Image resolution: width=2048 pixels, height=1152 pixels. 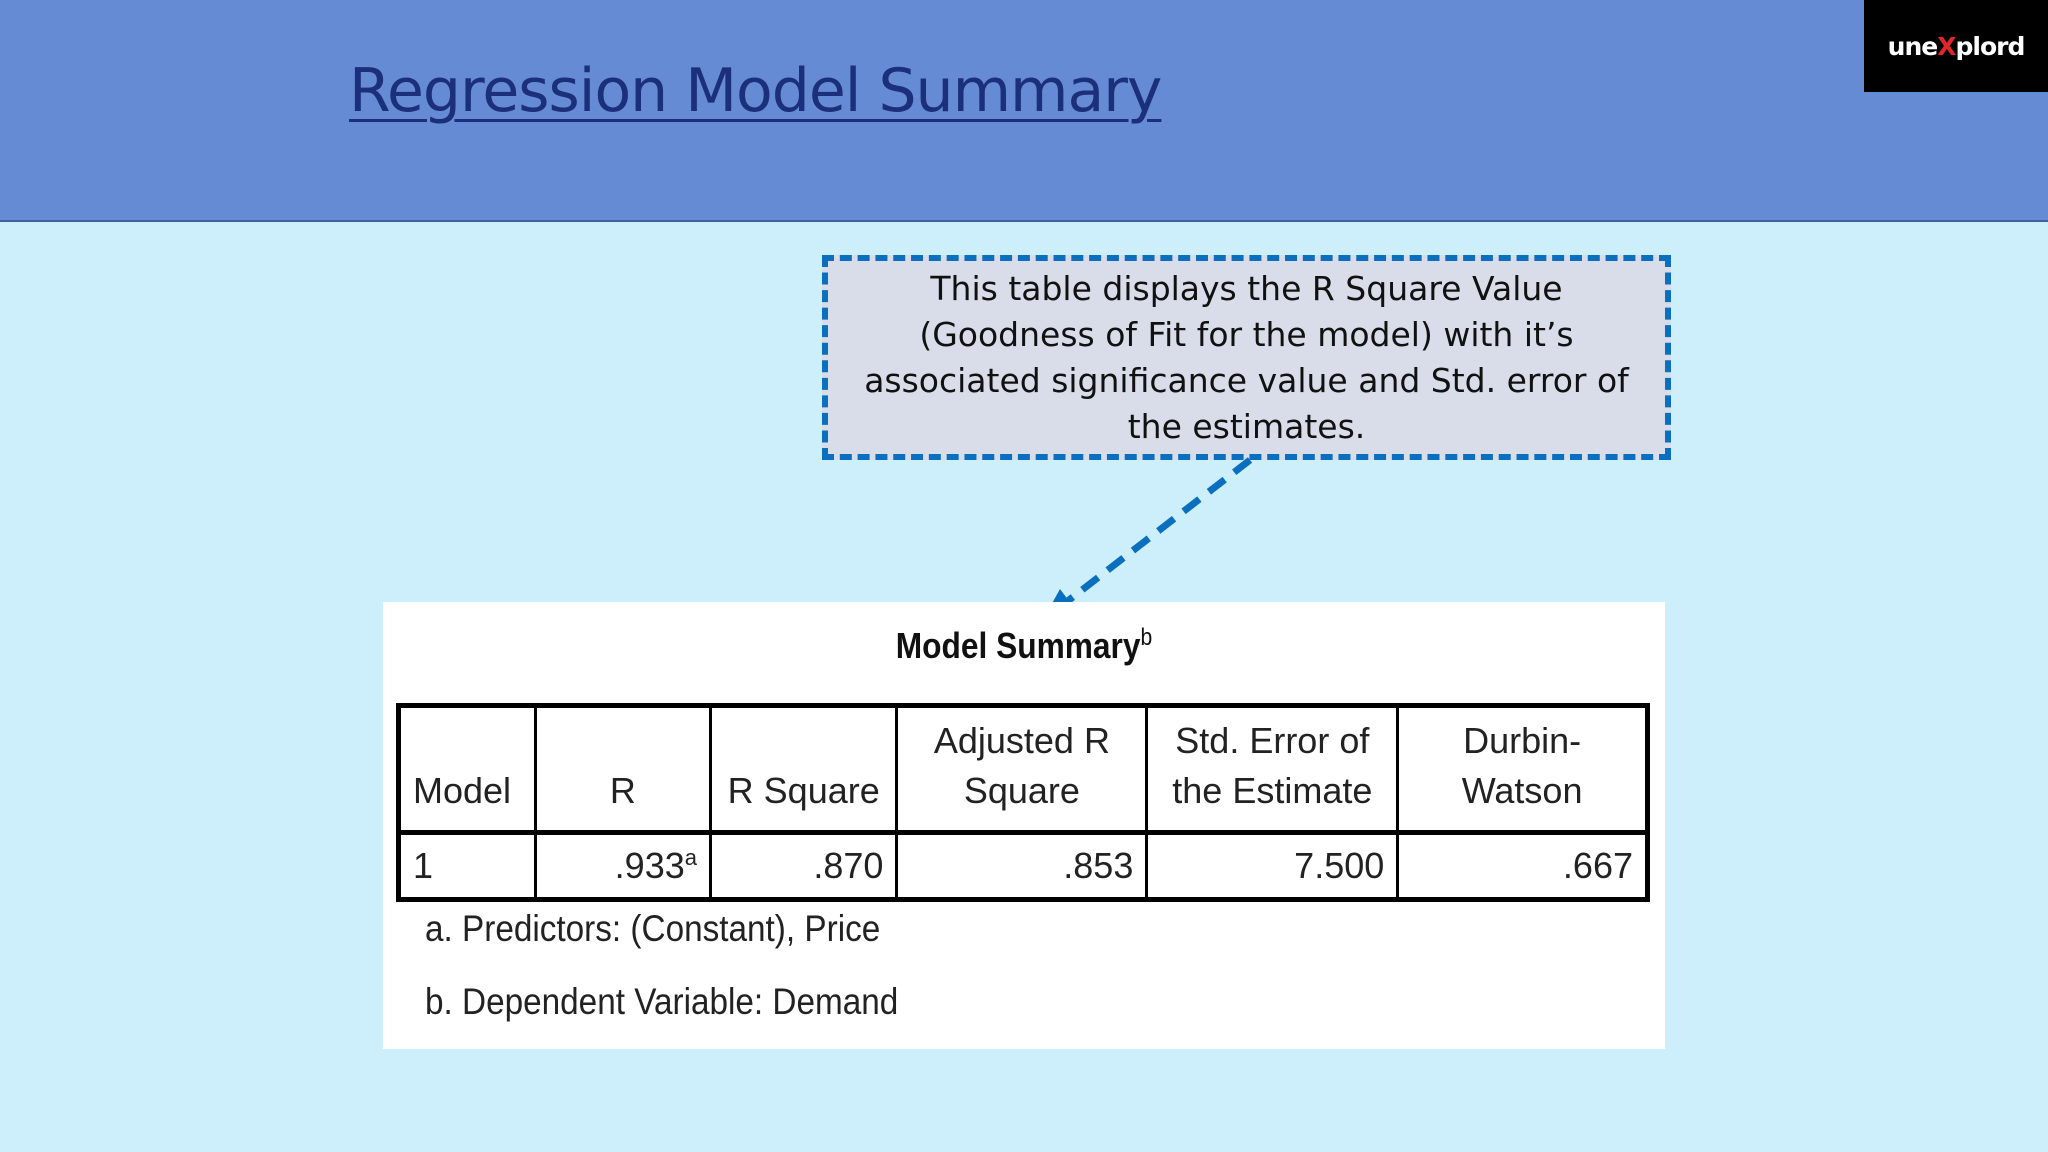 What do you see at coordinates (1018, 645) in the screenshot?
I see `model-summary-title-text: Model Summary` at bounding box center [1018, 645].